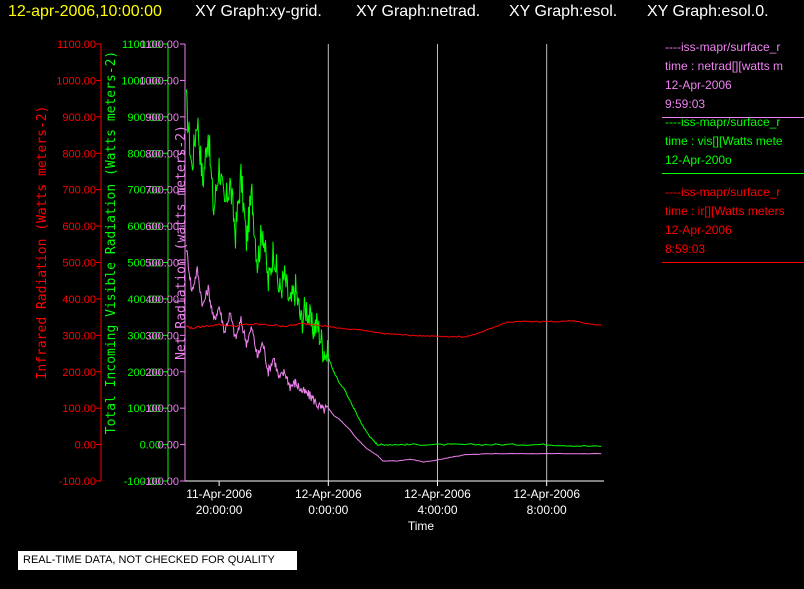  Describe the element at coordinates (159, 45) in the screenshot. I see `net-y-tick-label: 1100.00` at that location.